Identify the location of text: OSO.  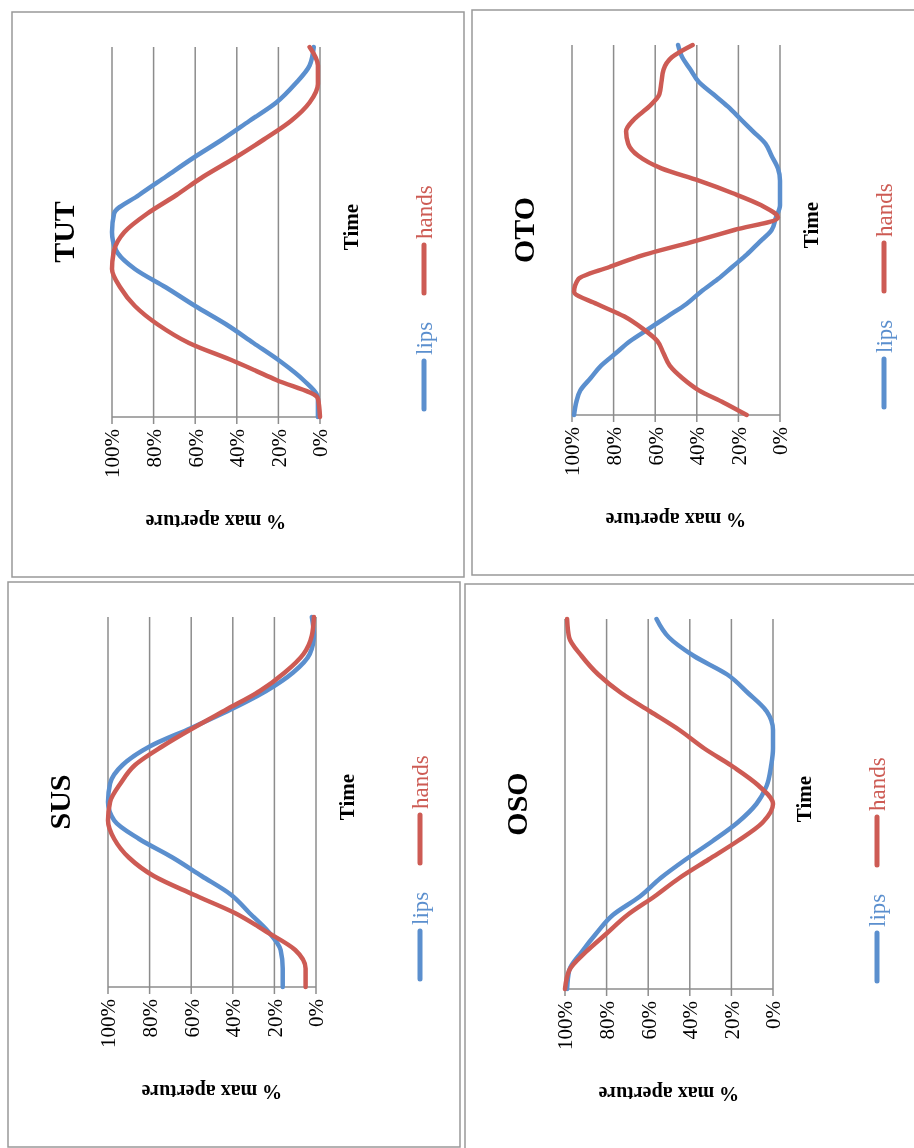
(516, 804).